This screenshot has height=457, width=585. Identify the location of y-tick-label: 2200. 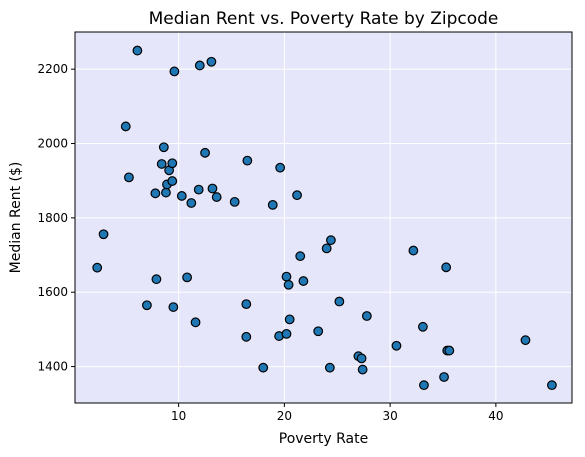
(52, 69).